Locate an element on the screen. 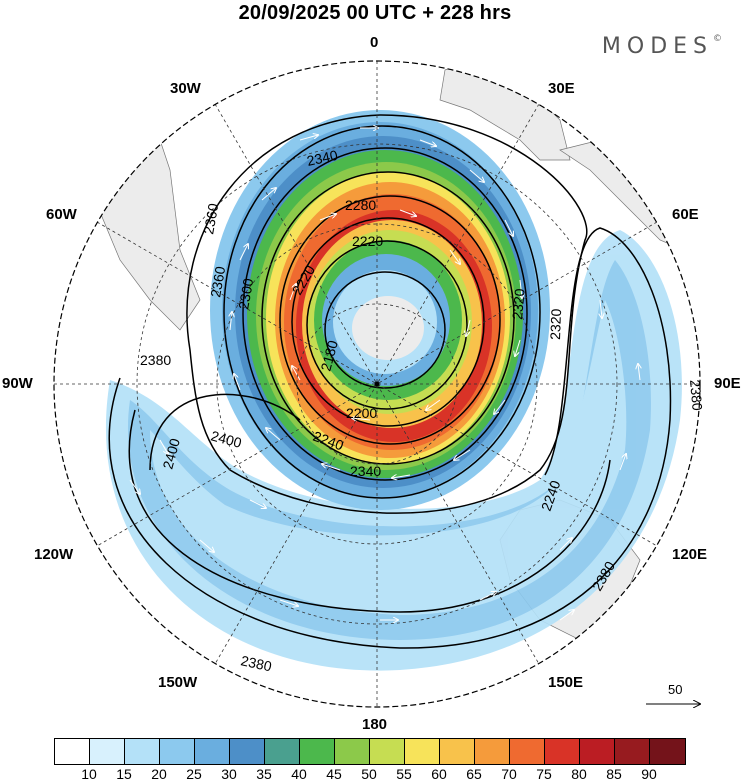 The width and height of the screenshot is (750, 782). contour-label: 2280 is located at coordinates (360, 205).